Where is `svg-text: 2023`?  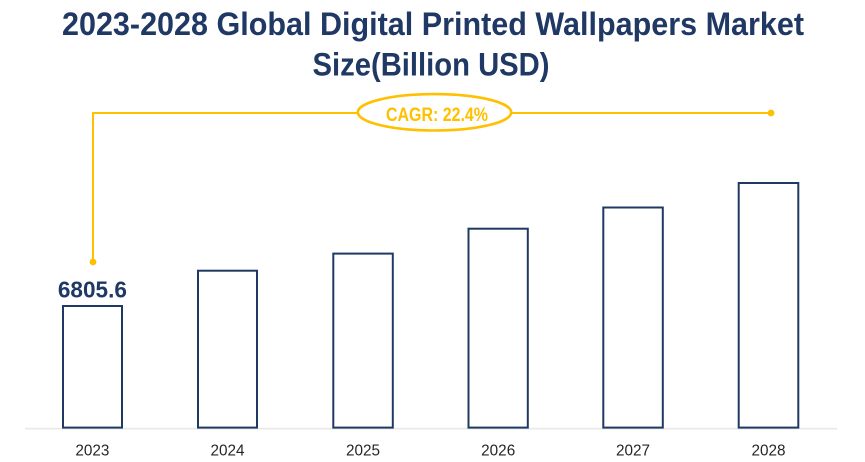 svg-text: 2023 is located at coordinates (92, 450).